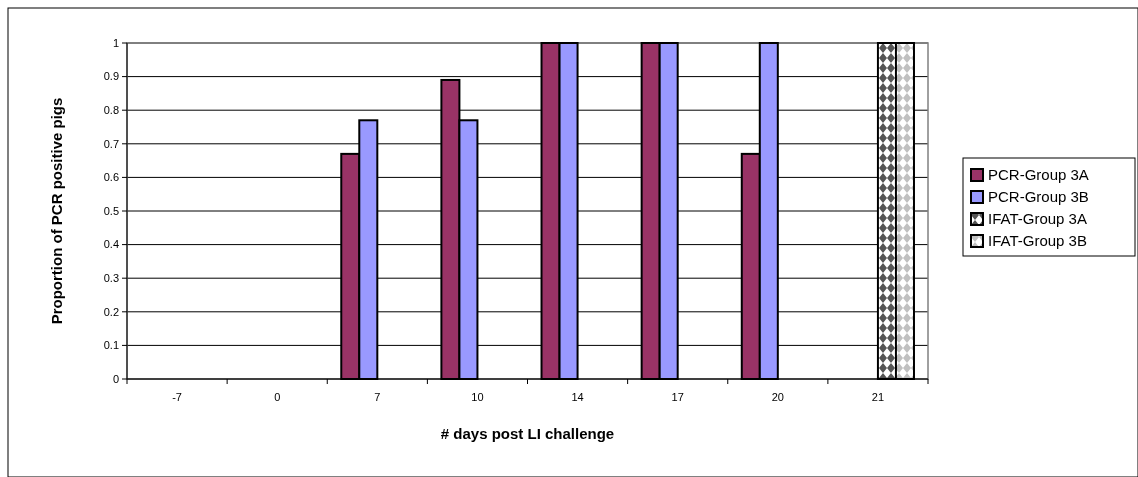 This screenshot has height=477, width=1138. I want to click on x-tick-label: 17, so click(677, 397).